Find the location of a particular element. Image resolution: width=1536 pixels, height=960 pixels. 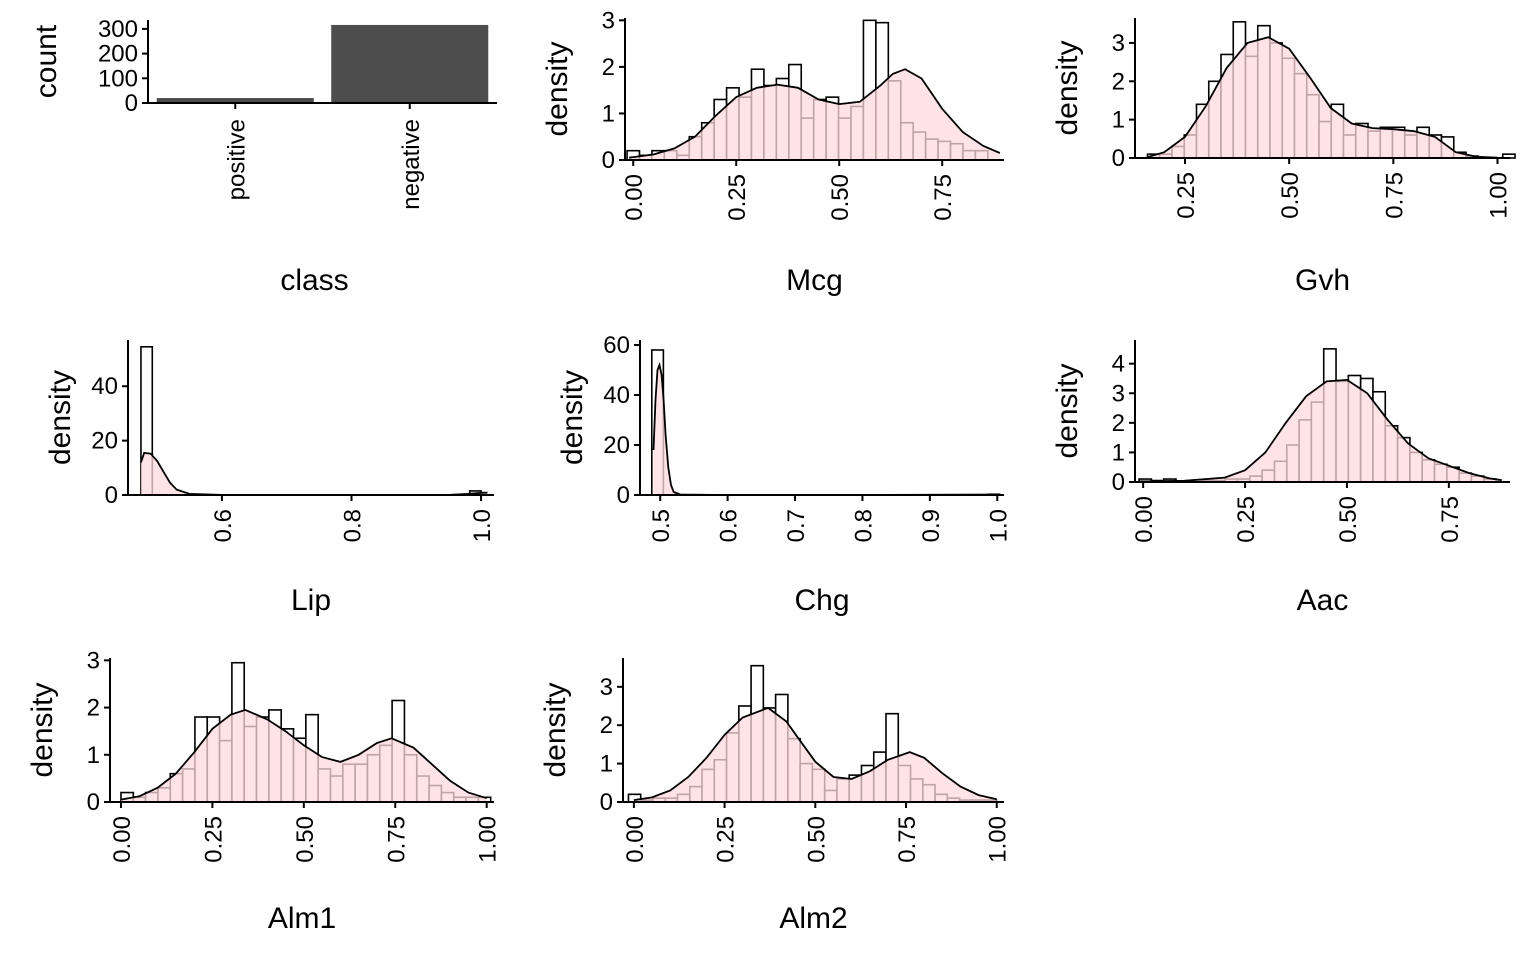

y-tick-label: 4 is located at coordinates (1118, 364).